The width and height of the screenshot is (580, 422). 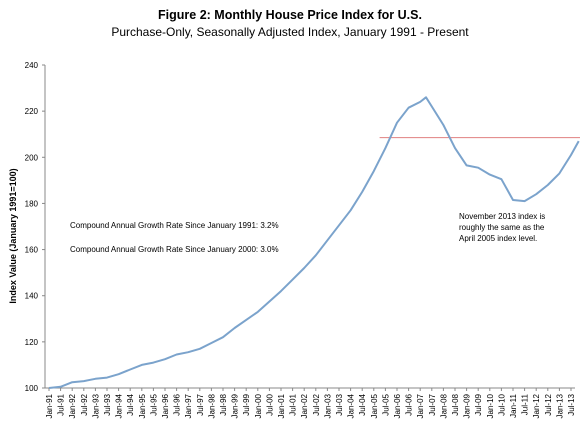 I want to click on x-tick-label: Jul-09, so click(x=478, y=404).